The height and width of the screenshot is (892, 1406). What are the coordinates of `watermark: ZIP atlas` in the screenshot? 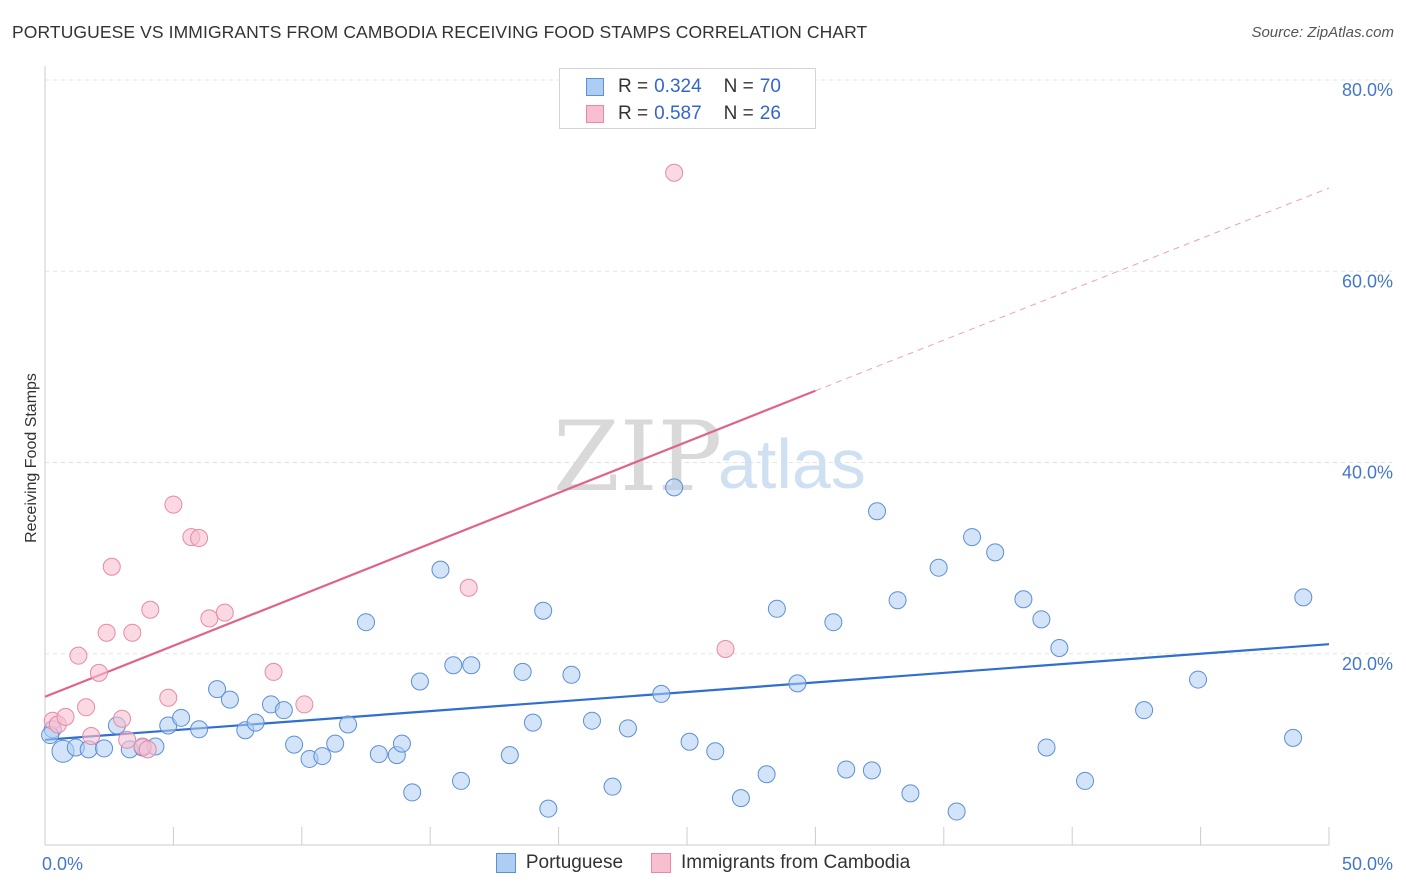 It's located at (709, 457).